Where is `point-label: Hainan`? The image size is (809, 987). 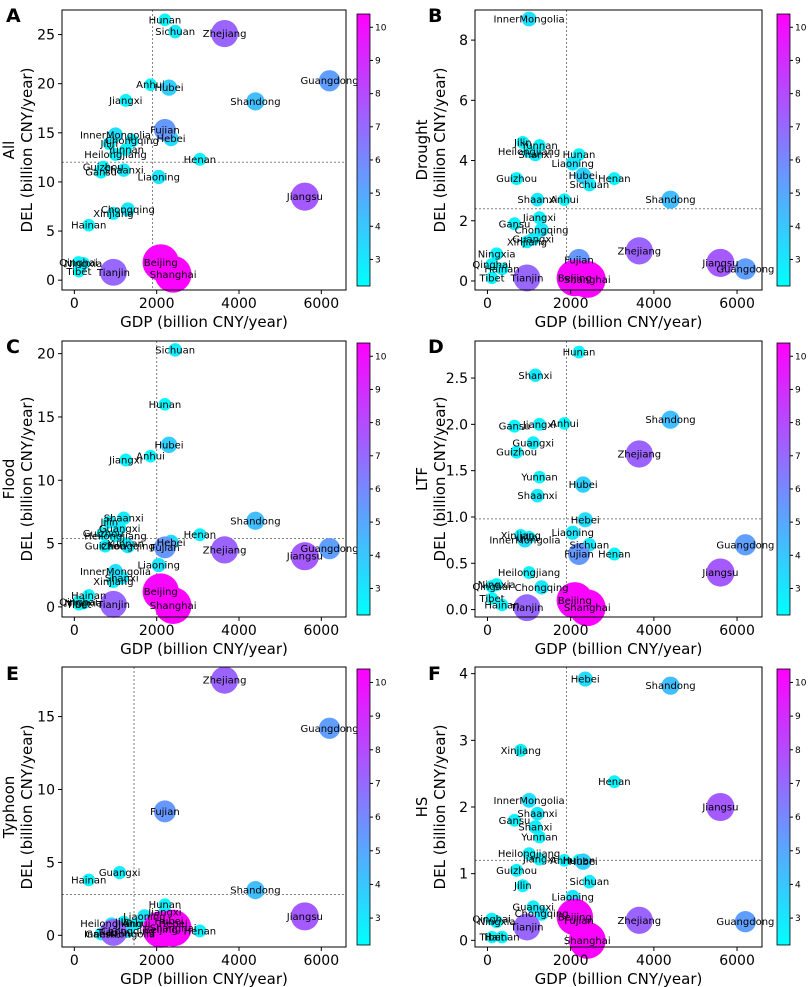 point-label: Hainan is located at coordinates (88, 880).